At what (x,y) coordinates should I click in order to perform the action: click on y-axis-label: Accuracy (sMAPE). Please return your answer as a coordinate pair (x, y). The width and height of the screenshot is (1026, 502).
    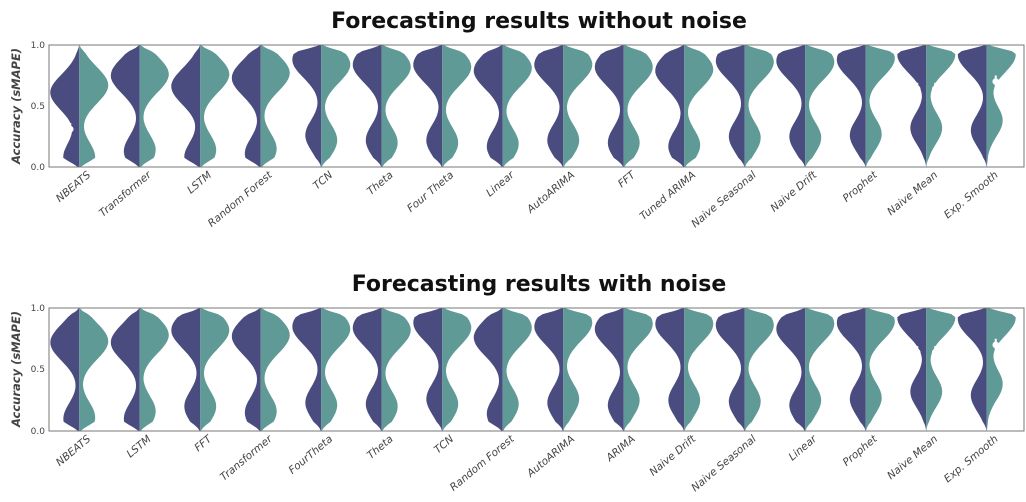
    Looking at the image, I should click on (16, 369).